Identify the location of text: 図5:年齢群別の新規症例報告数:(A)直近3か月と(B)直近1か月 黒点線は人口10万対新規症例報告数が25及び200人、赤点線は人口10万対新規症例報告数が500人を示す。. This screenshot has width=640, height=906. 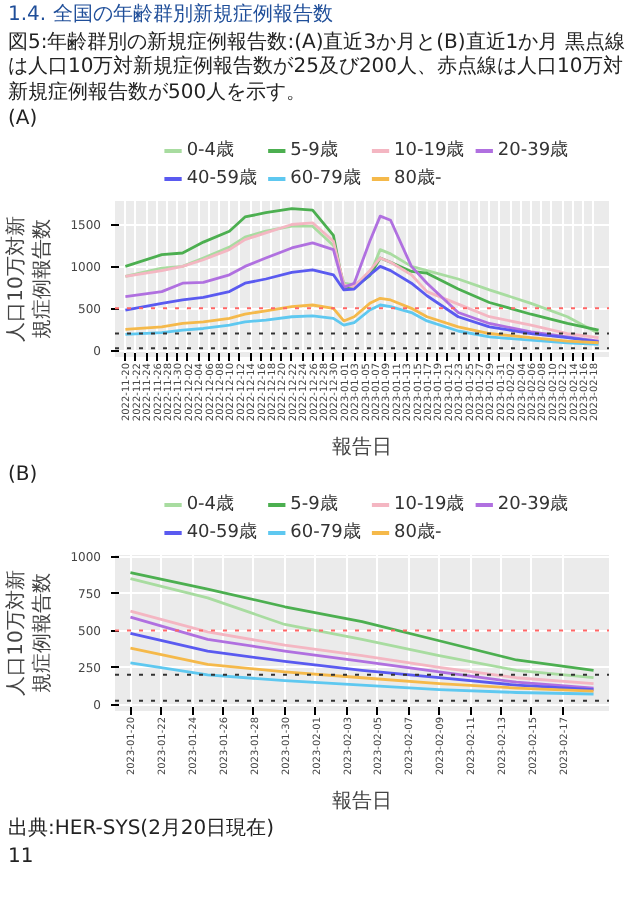
(317, 68).